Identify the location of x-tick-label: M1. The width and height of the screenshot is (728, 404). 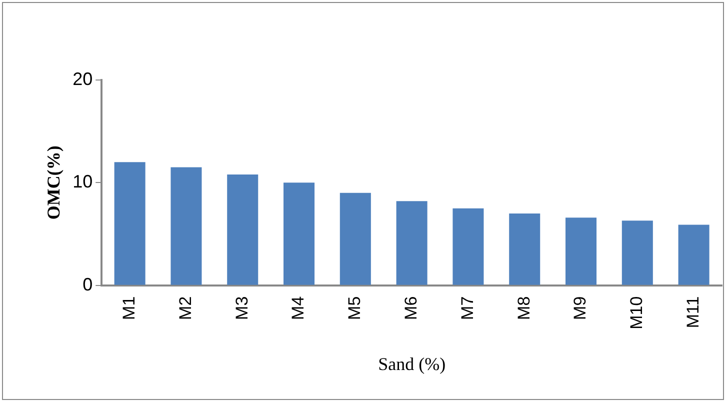
(129, 308).